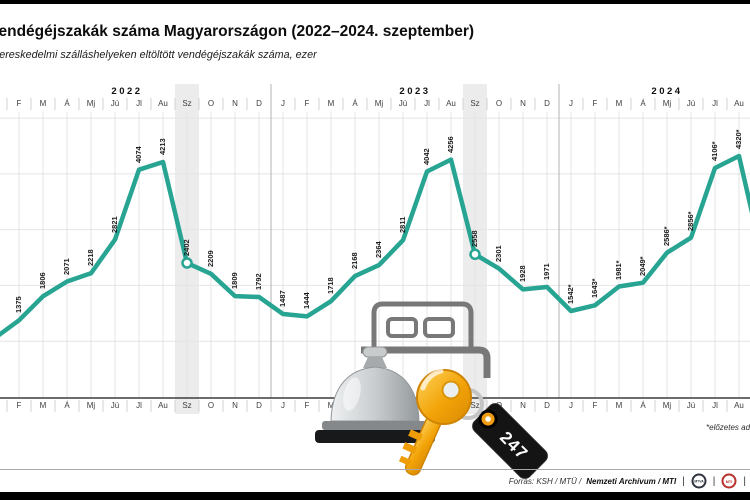  I want to click on value-label: 2301, so click(498, 253).